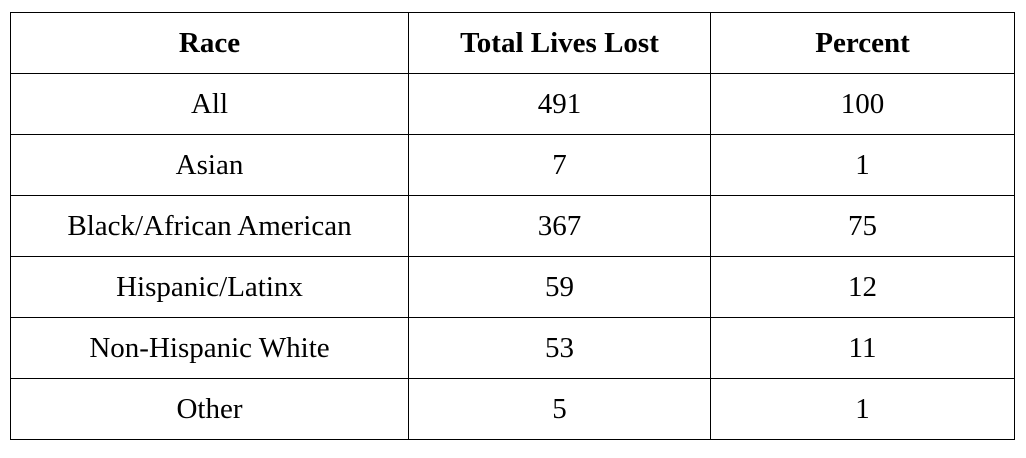  Describe the element at coordinates (559, 104) in the screenshot. I see `table-cell: 491` at that location.